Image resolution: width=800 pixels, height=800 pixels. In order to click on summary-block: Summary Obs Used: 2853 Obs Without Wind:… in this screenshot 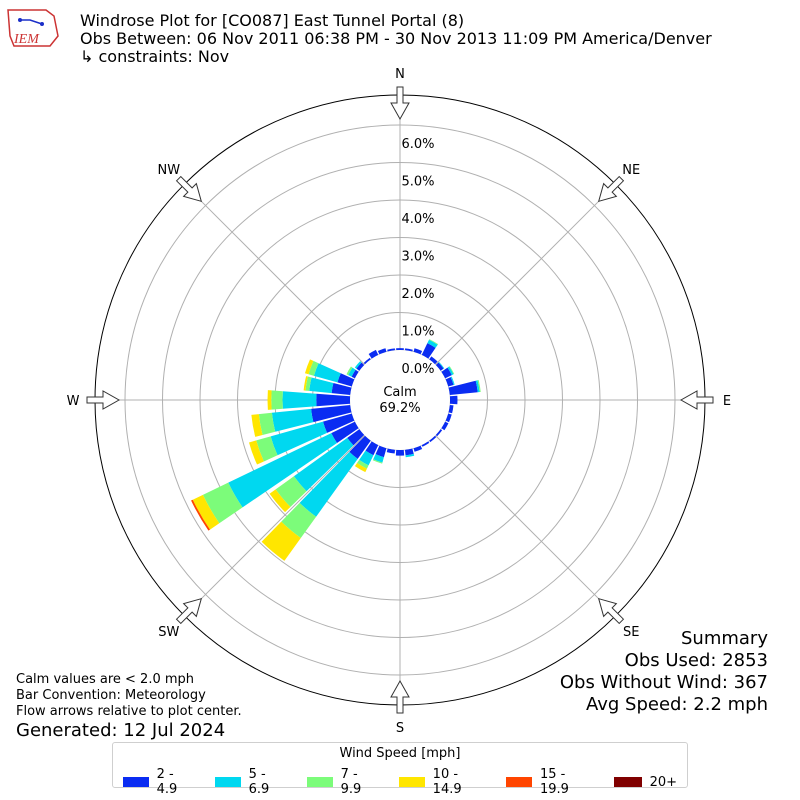, I will do `click(664, 672)`.